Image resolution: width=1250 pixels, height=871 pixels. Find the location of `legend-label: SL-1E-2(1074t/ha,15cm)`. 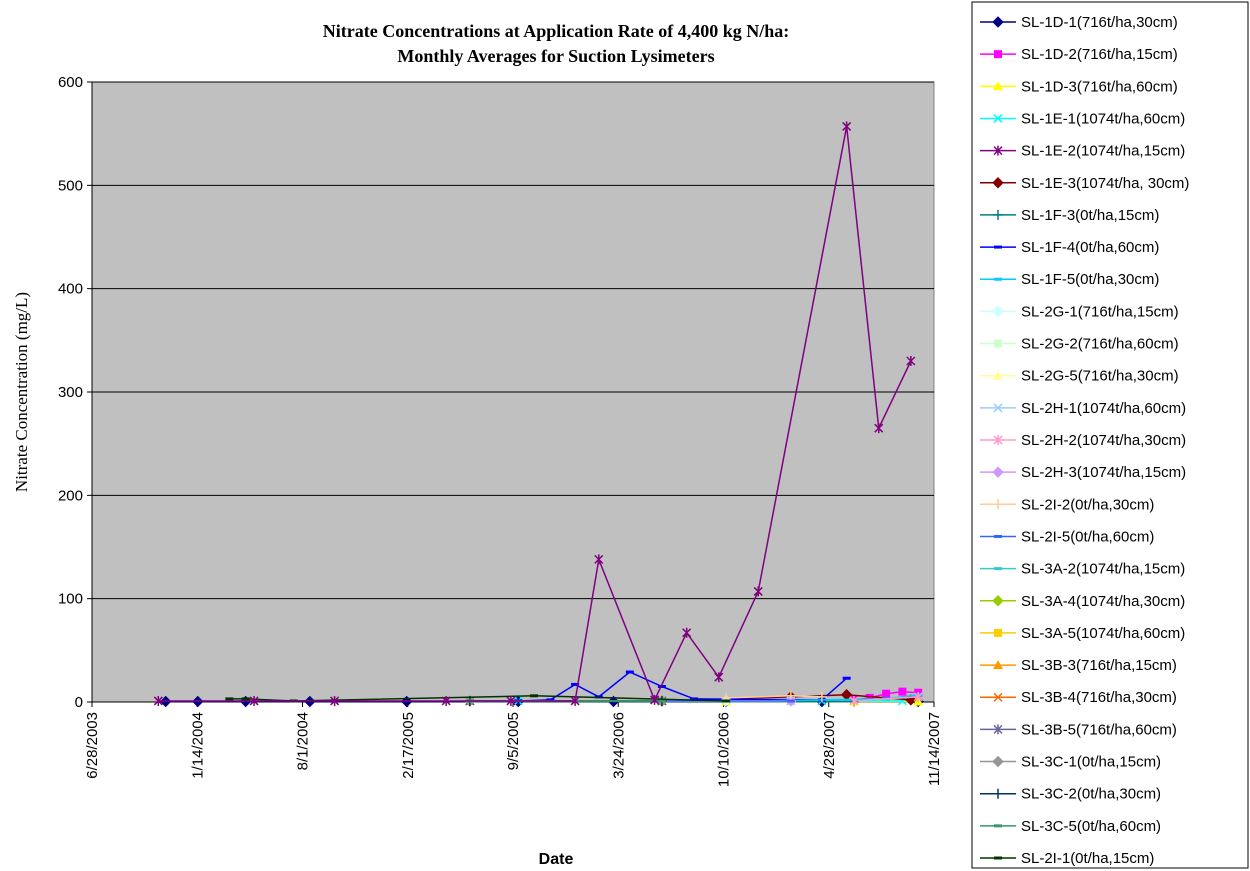

legend-label: SL-1E-2(1074t/ha,15cm) is located at coordinates (1103, 151).